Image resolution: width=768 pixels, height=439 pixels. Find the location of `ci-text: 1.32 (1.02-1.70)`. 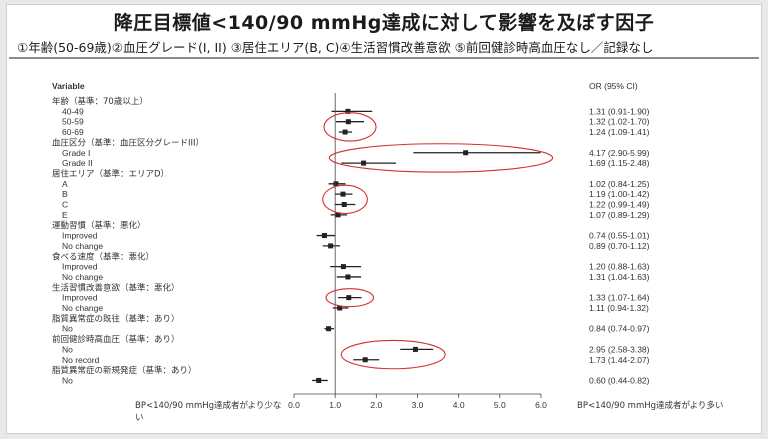

ci-text: 1.32 (1.02-1.70) is located at coordinates (619, 122).